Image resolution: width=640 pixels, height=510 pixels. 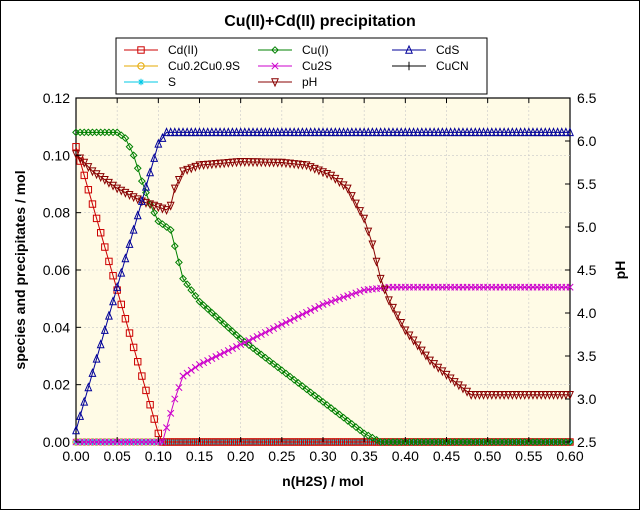 What do you see at coordinates (587, 399) in the screenshot?
I see `y2-tick-label: 3.0` at bounding box center [587, 399].